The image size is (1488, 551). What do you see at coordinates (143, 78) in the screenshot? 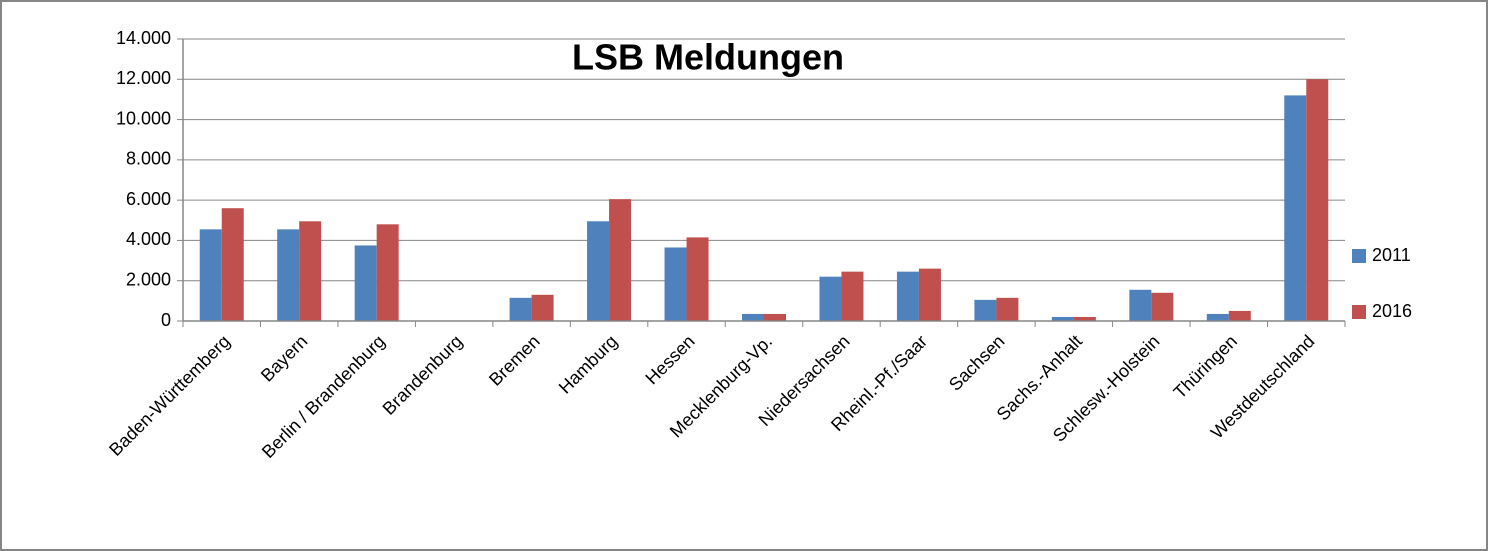
I see `y-tick-label: 12.000` at bounding box center [143, 78].